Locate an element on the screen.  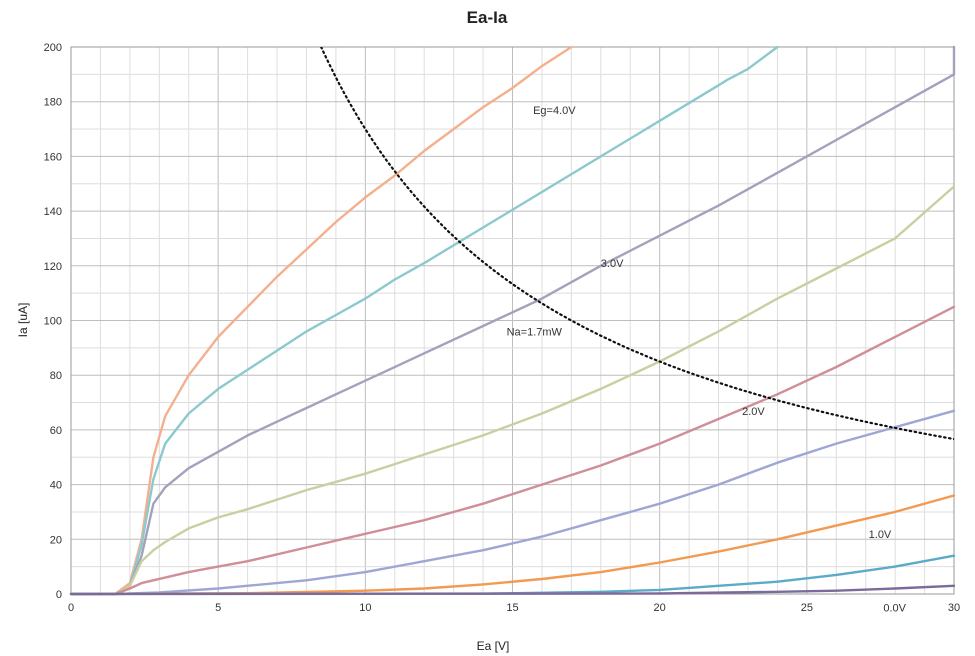
x-tick-label: 0 is located at coordinates (71, 608).